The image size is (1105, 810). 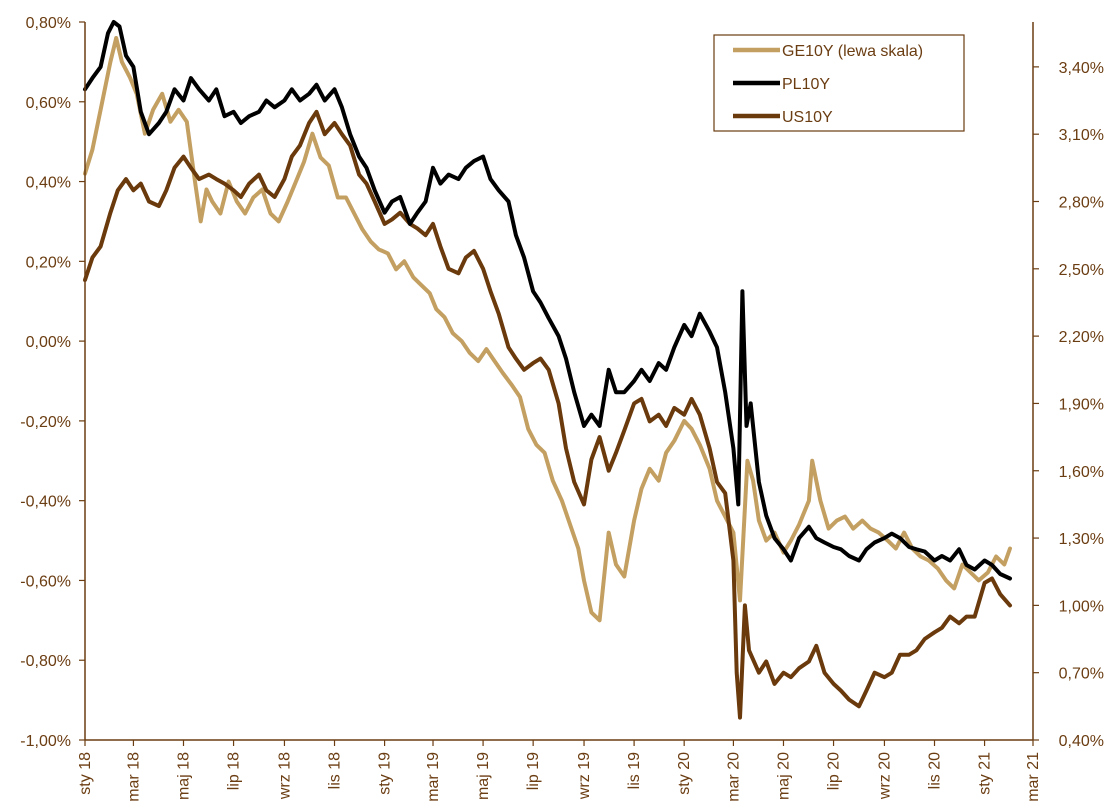 What do you see at coordinates (1081, 68) in the screenshot?
I see `right-tick-label: 3,40%` at bounding box center [1081, 68].